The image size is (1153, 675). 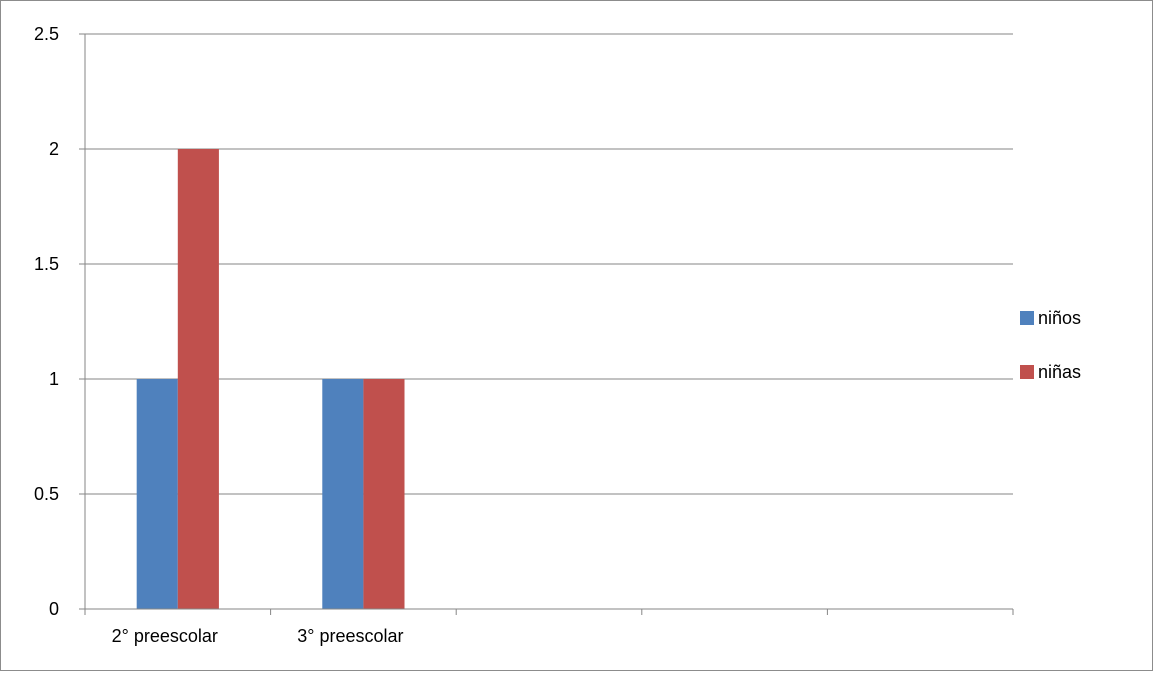 What do you see at coordinates (46, 321) in the screenshot?
I see `y-tick-labels: 0 0.5 1 1.5 2 2.5` at bounding box center [46, 321].